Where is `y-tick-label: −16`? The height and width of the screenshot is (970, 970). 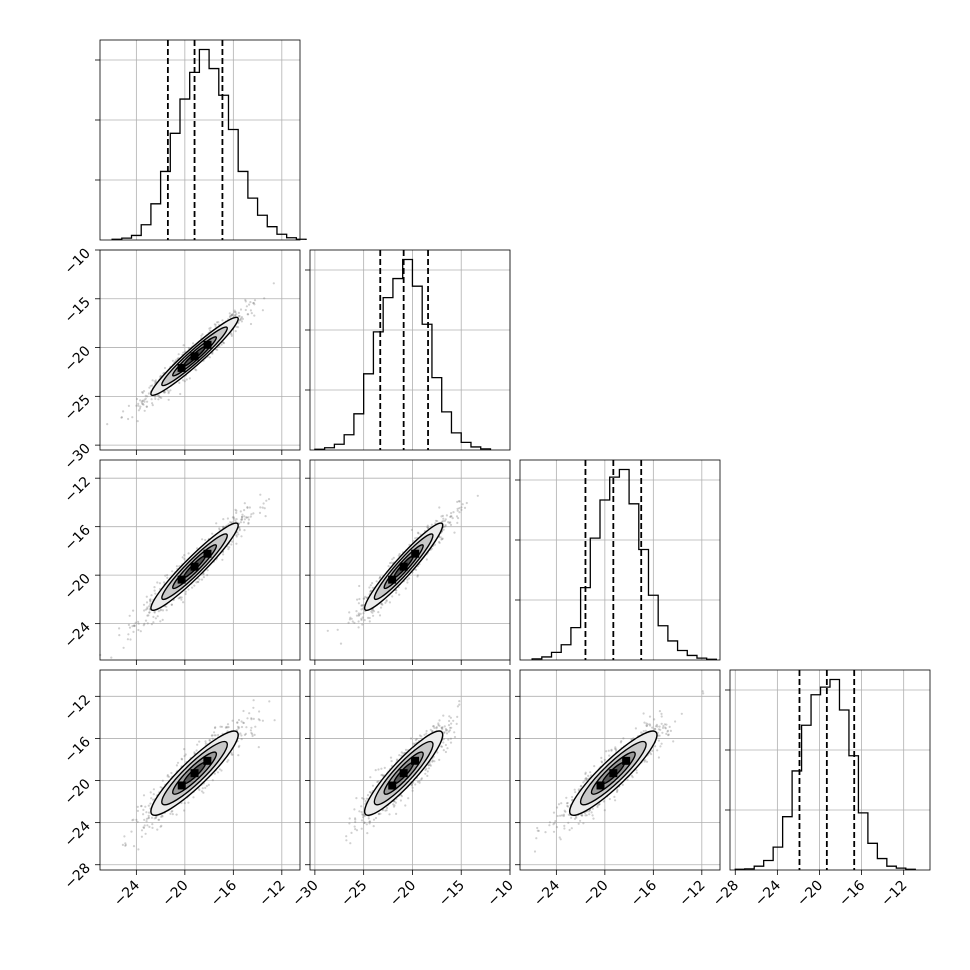 y-tick-label: −16 is located at coordinates (78, 538).